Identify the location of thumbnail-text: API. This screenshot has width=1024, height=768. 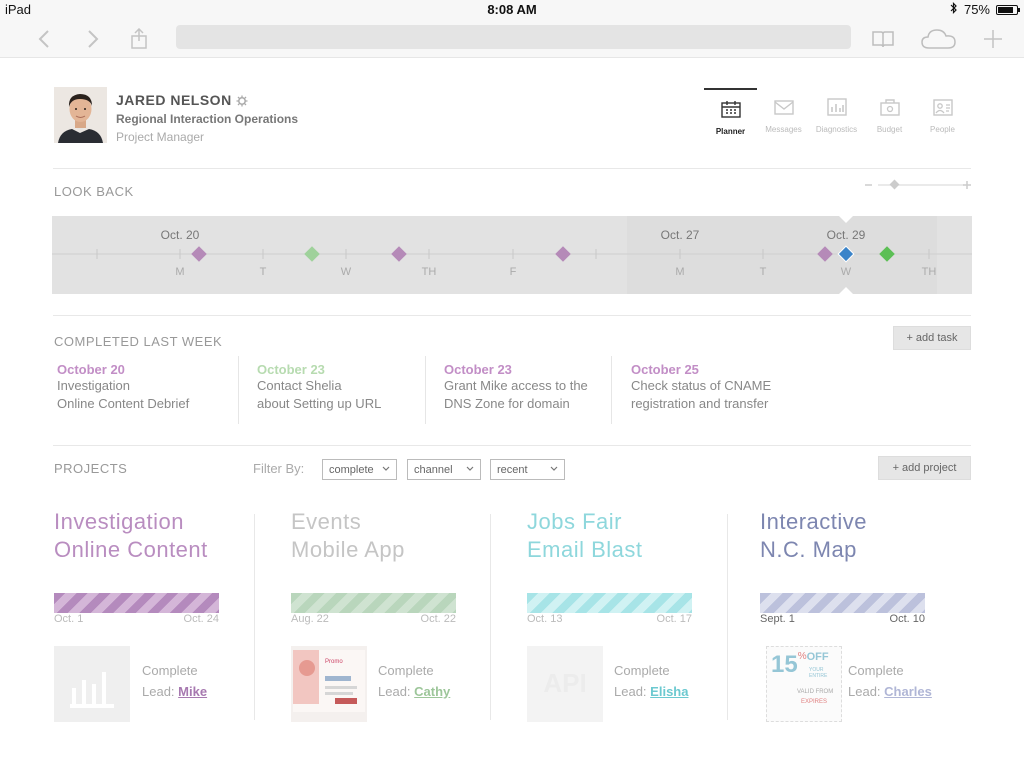
(565, 683).